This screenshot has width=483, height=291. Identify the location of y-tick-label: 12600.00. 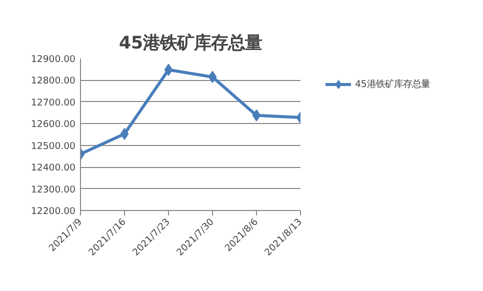
(53, 124).